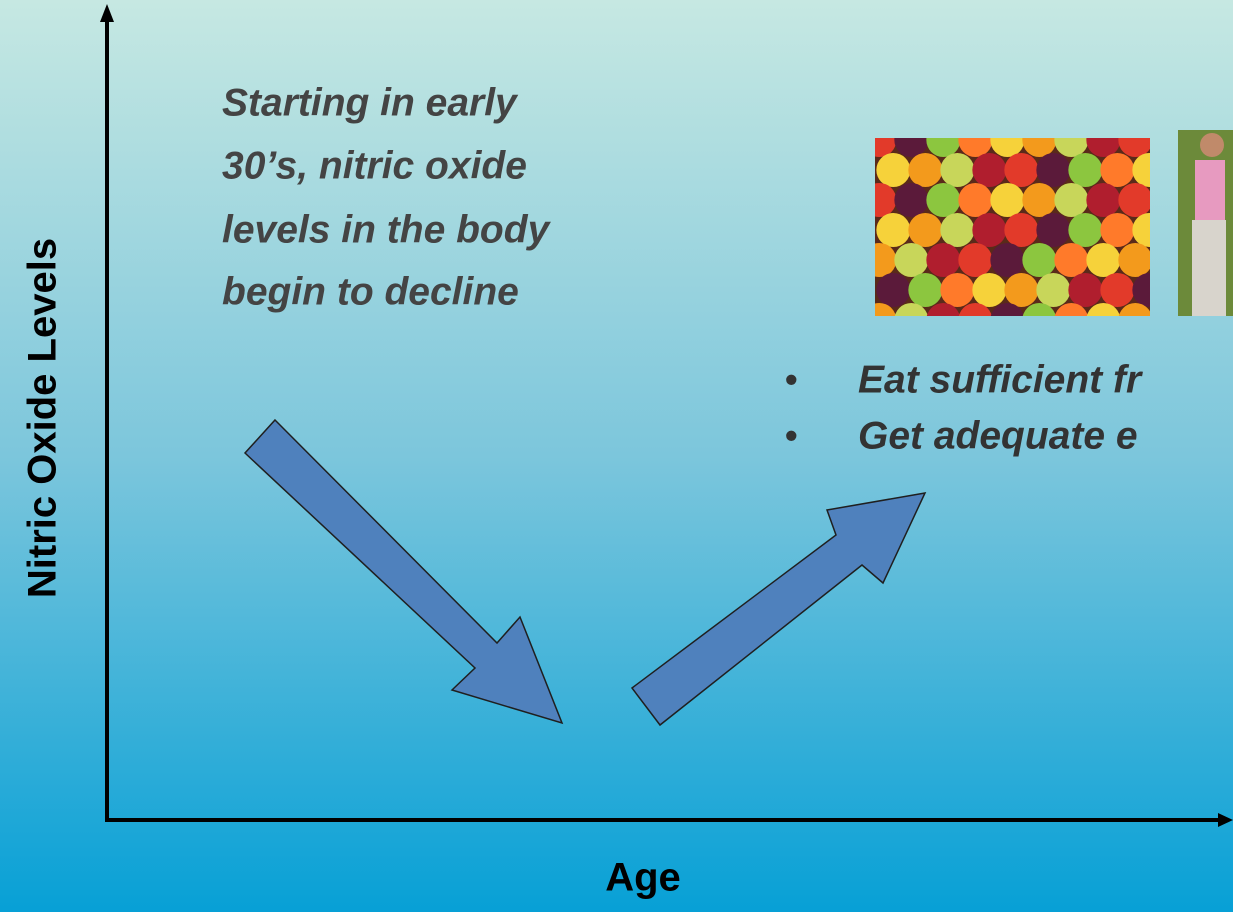  What do you see at coordinates (374, 165) in the screenshot?
I see `decline-text-line: 30’s, nitric oxide` at bounding box center [374, 165].